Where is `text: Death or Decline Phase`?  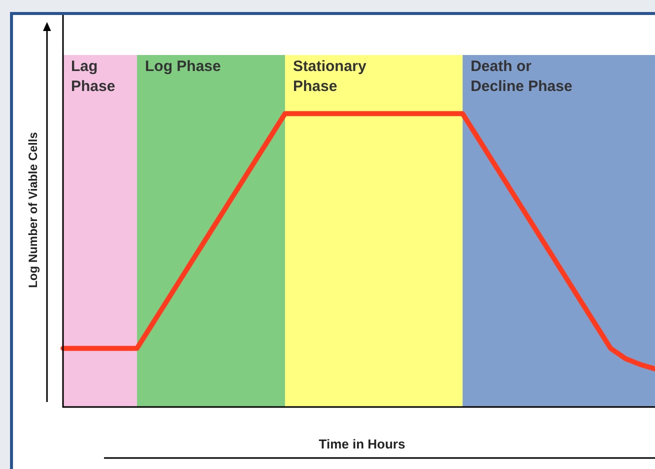 text: Death or Decline Phase is located at coordinates (521, 76).